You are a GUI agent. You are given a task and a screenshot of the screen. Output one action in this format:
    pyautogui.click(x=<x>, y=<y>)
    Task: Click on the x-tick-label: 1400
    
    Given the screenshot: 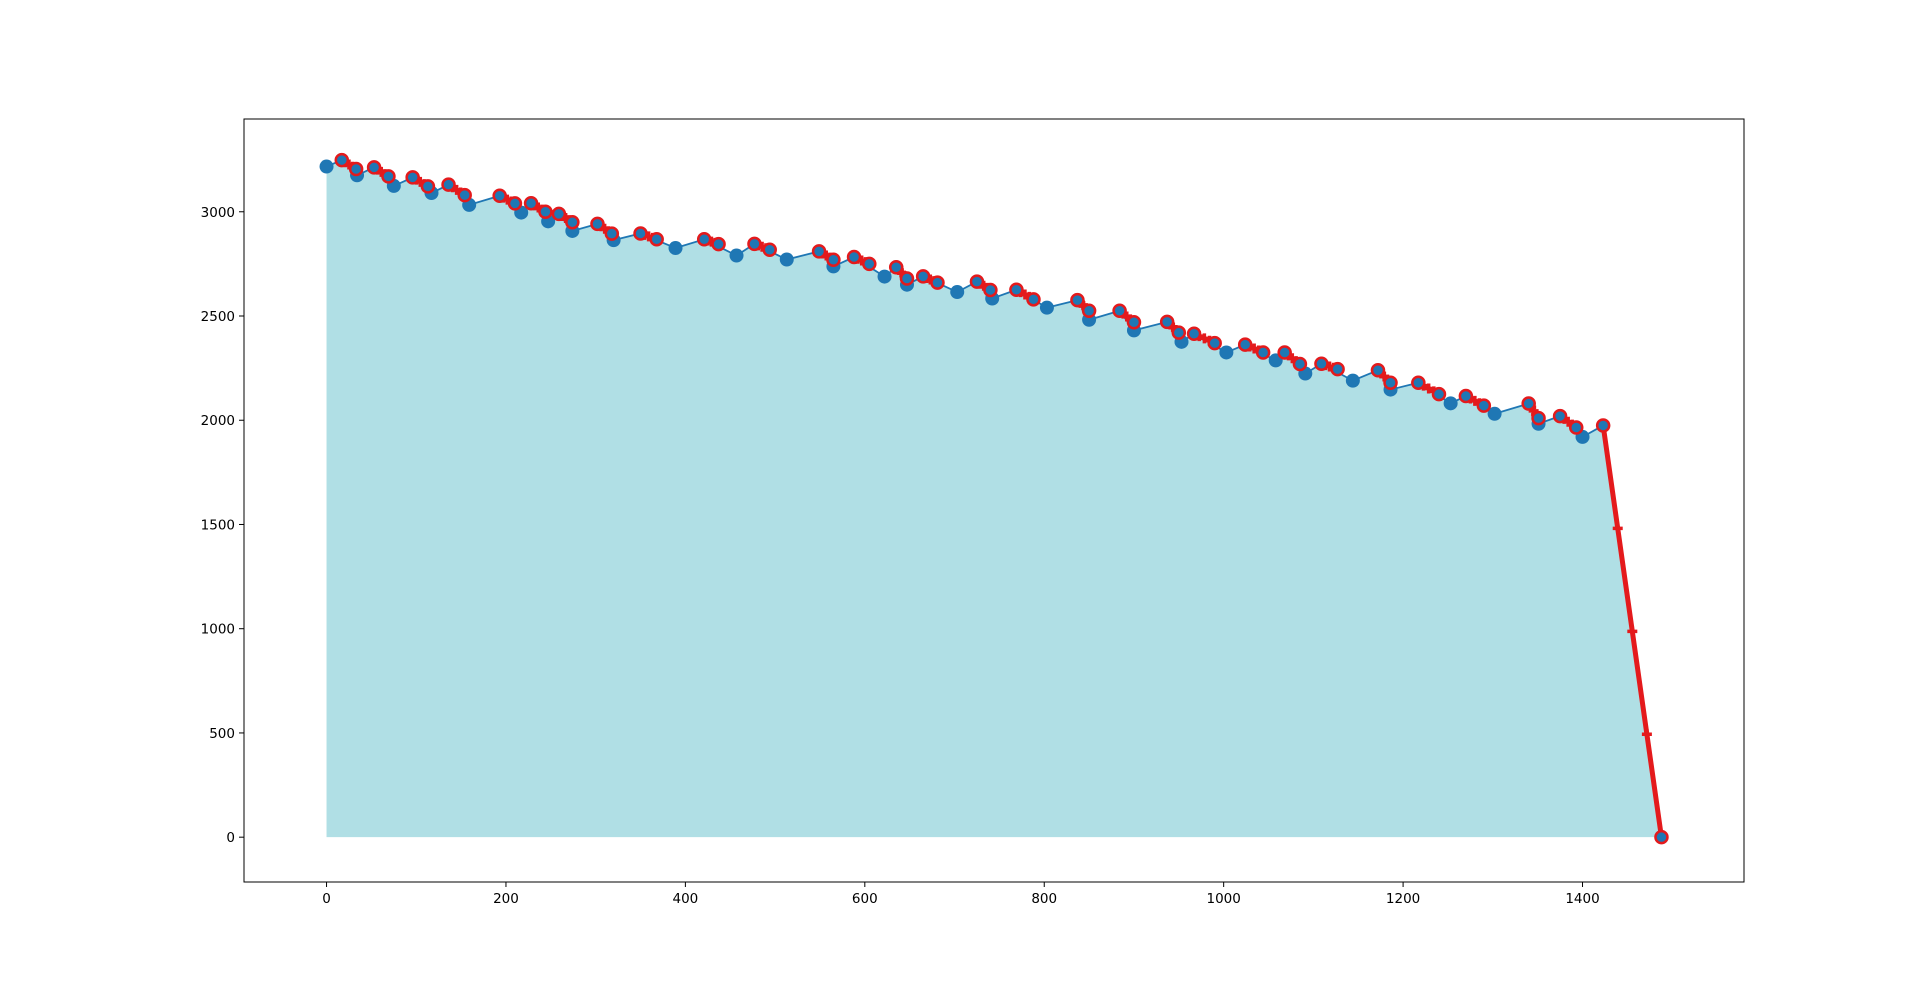 What is the action you would take?
    pyautogui.click(x=1582, y=899)
    